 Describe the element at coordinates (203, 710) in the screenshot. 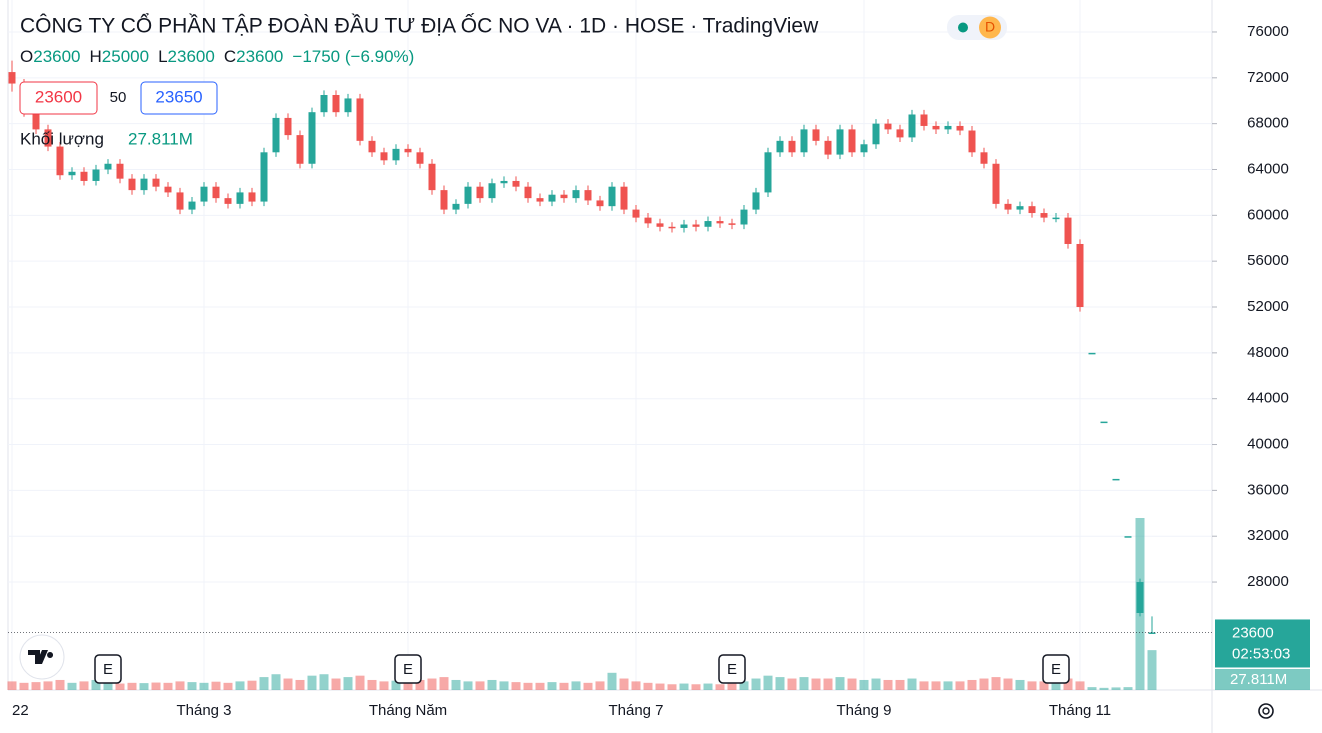

I see `x-tick-label: Tháng 3` at that location.